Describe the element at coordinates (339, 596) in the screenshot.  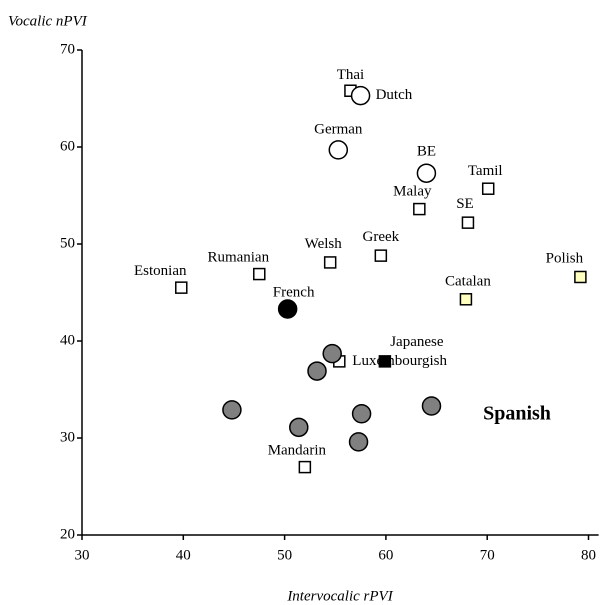
I see `x-axis-label: Intervocalic rPVI` at that location.